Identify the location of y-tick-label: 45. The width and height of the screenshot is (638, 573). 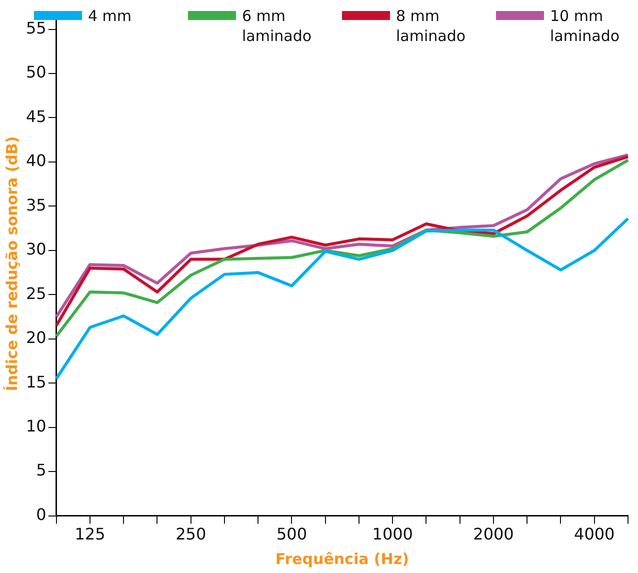
(36, 116).